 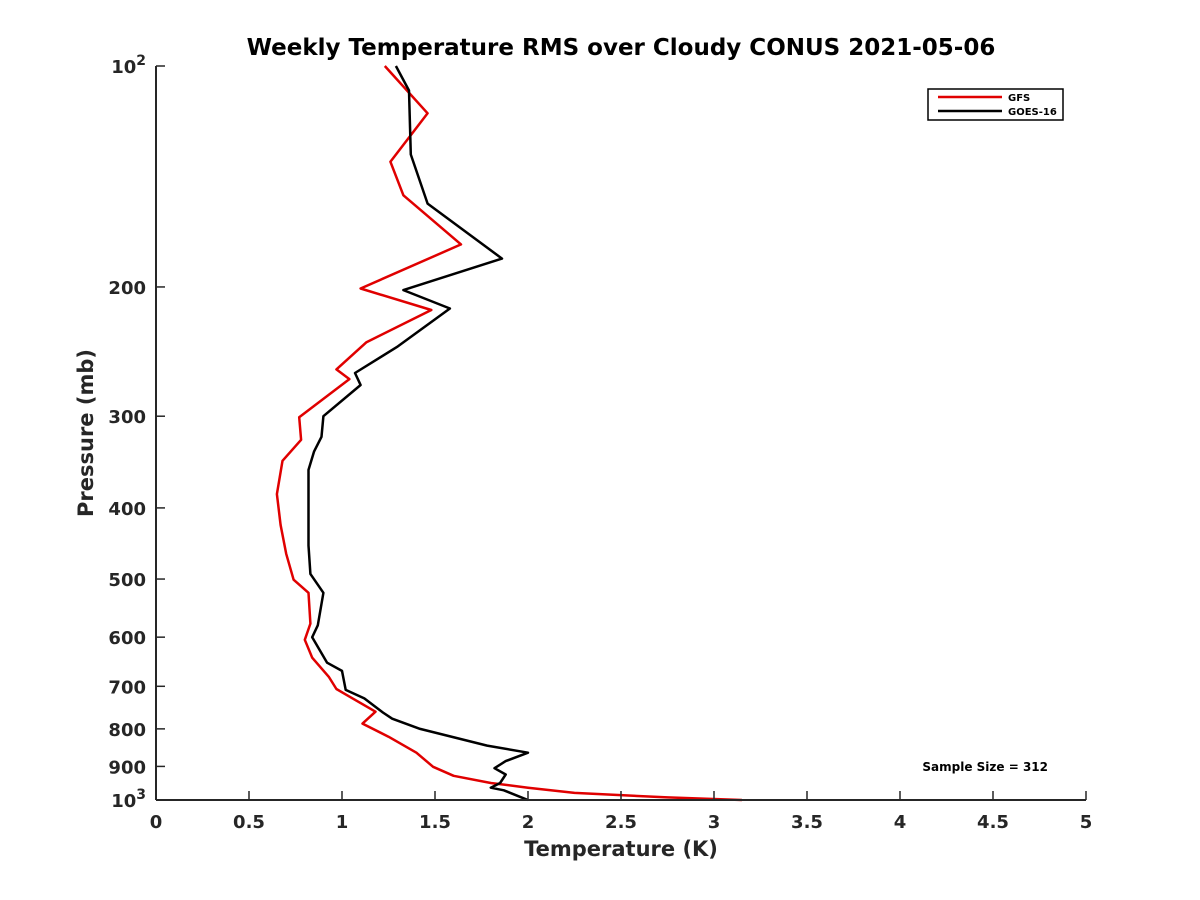 What do you see at coordinates (1019, 98) in the screenshot?
I see `legend-label-gfs: GFS` at bounding box center [1019, 98].